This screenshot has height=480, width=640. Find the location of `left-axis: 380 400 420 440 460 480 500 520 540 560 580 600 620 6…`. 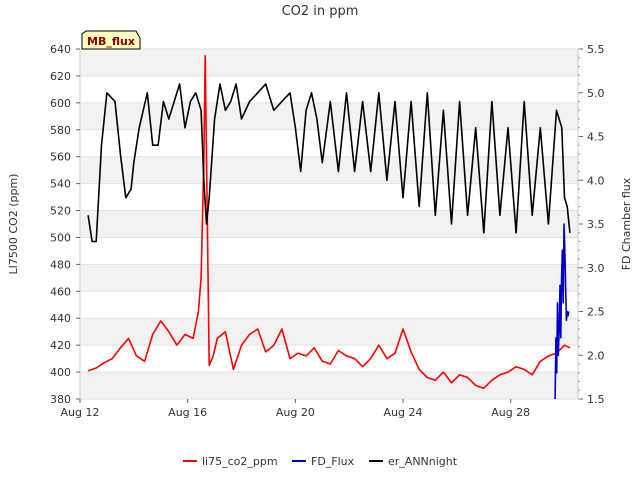

left-axis: 380 400 420 440 460 480 500 520 540 560 580 600 620 6… is located at coordinates (65, 224).